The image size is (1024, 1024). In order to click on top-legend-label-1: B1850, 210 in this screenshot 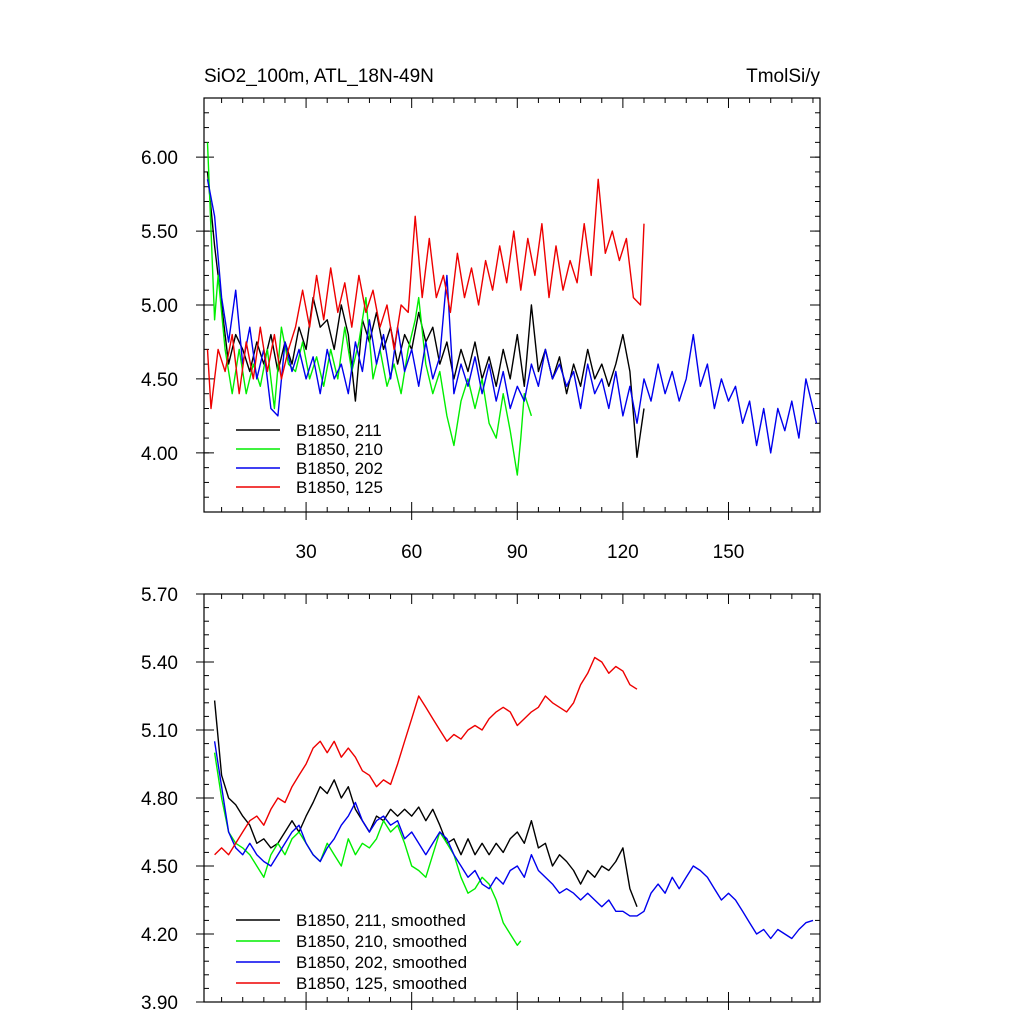, I will do `click(339, 449)`.